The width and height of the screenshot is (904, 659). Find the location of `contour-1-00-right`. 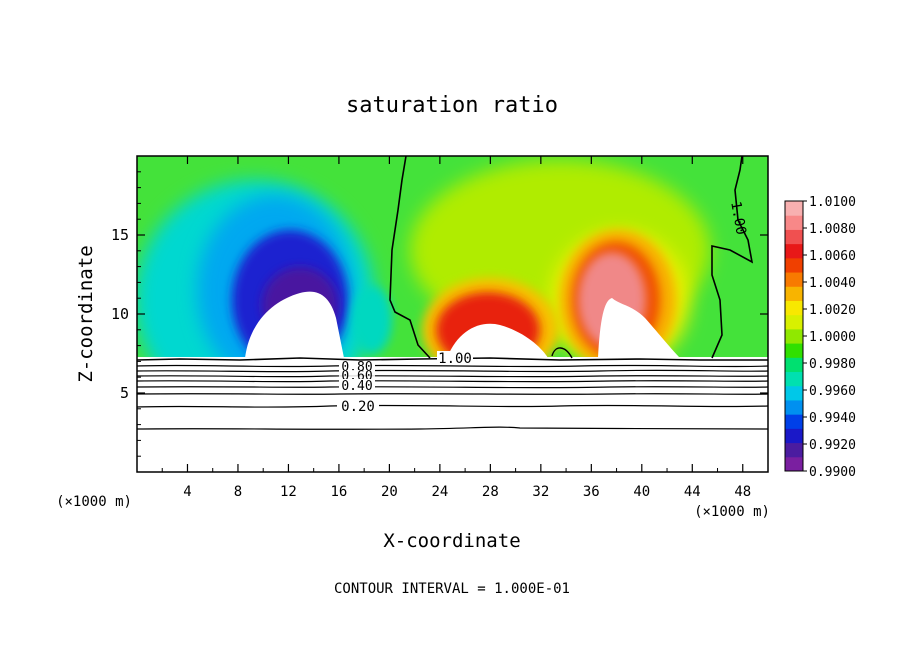

contour-1-00-right is located at coordinates (732, 257).